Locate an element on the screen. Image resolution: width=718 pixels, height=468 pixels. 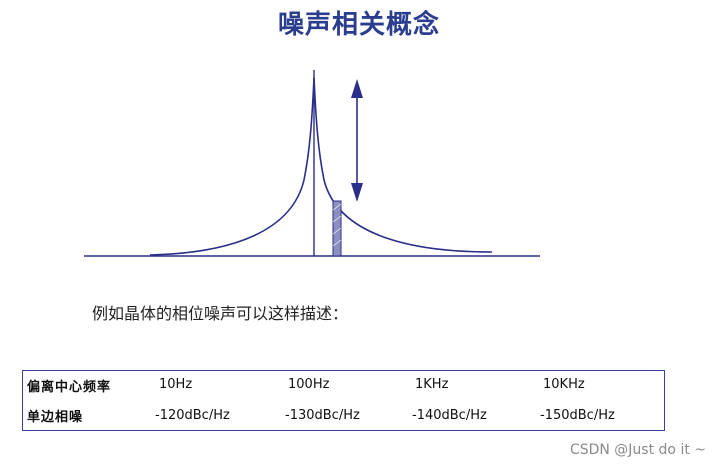
arrow-head-down-icon is located at coordinates (357, 192).